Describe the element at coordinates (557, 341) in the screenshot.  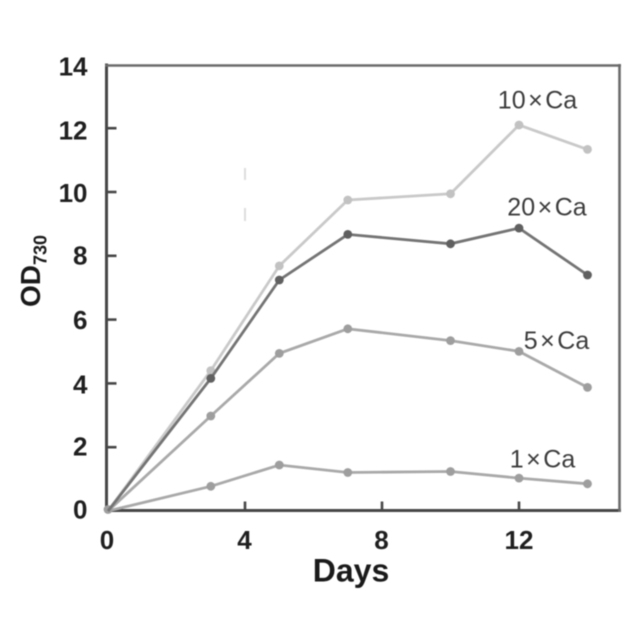
I see `svg-text:5×Ca: 5 × Ca` at that location.